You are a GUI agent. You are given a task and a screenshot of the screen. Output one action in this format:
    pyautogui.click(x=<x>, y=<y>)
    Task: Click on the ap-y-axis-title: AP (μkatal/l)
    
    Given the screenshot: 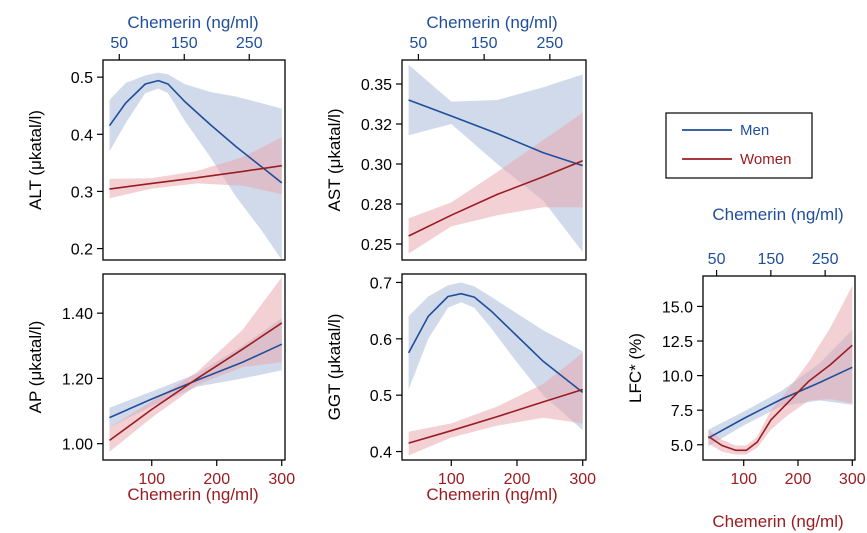 What is the action you would take?
    pyautogui.click(x=35, y=367)
    